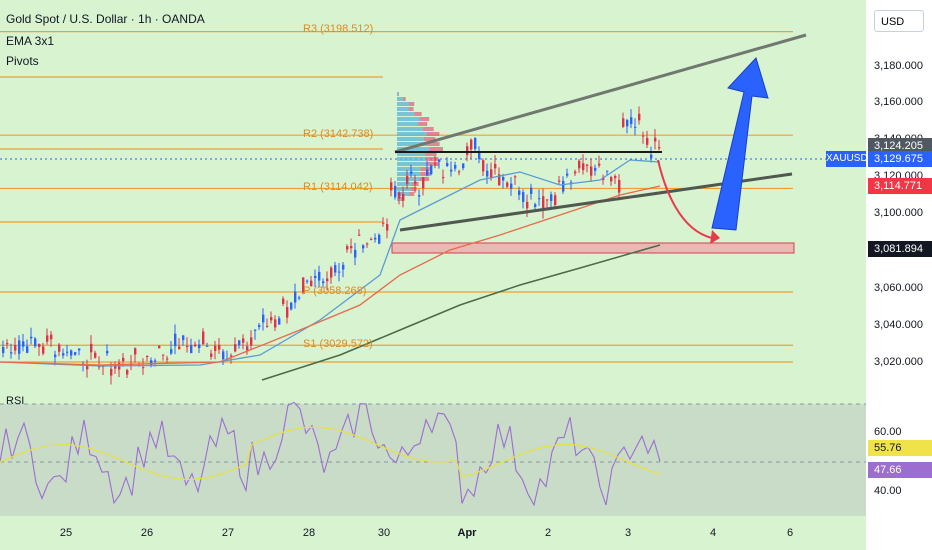 This screenshot has height=550, width=932. What do you see at coordinates (899, 275) in the screenshot?
I see `price-axis-panel` at bounding box center [899, 275].